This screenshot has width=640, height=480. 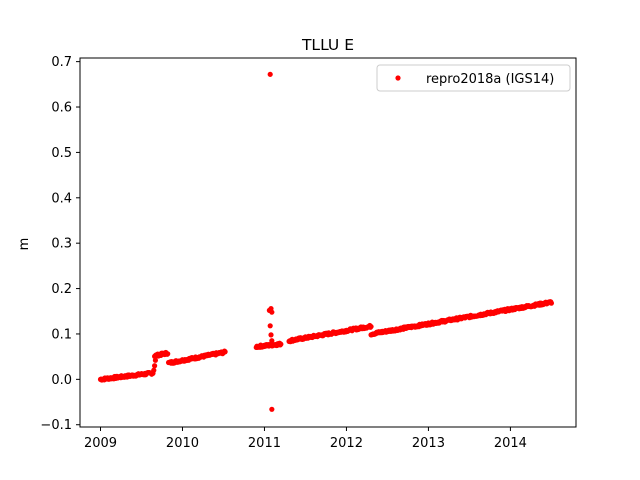 What do you see at coordinates (61, 334) in the screenshot?
I see `y-tick-label: 0.1` at bounding box center [61, 334].